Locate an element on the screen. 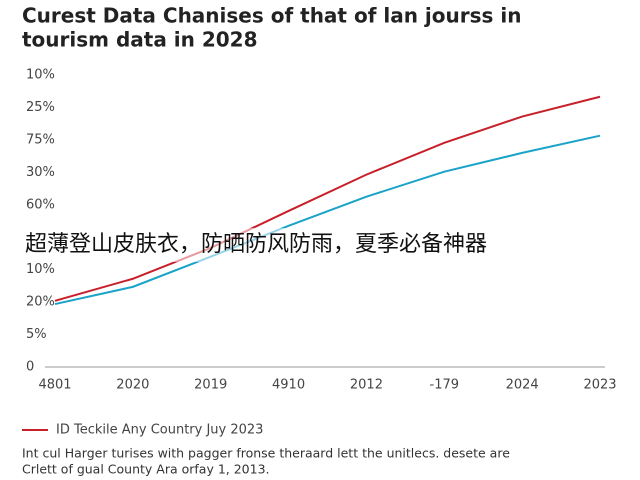 The height and width of the screenshot is (480, 640). x-tick-label: -179 is located at coordinates (445, 385).